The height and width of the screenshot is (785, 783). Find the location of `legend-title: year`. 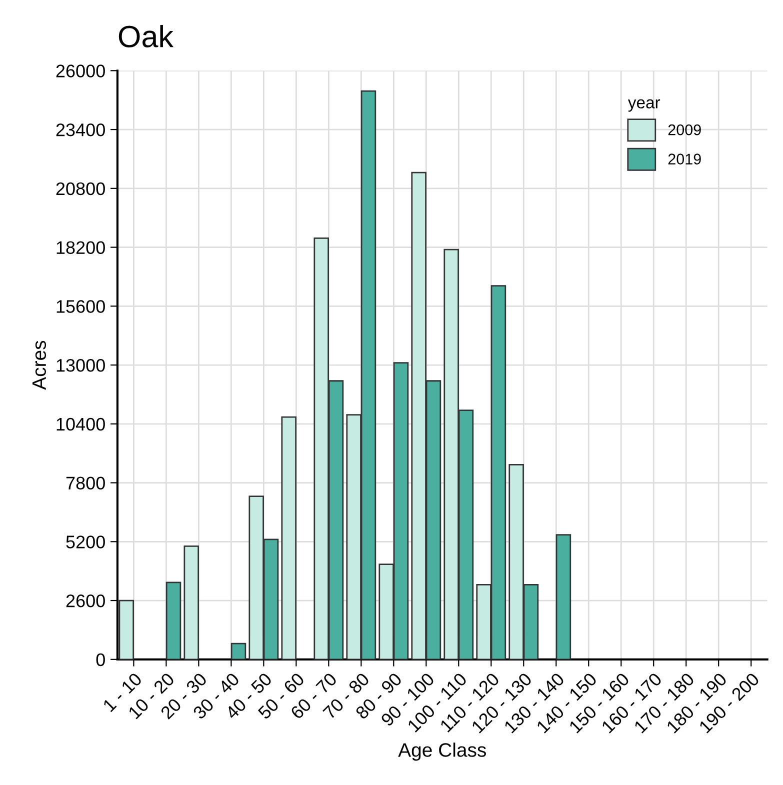

legend-title: year is located at coordinates (644, 105).